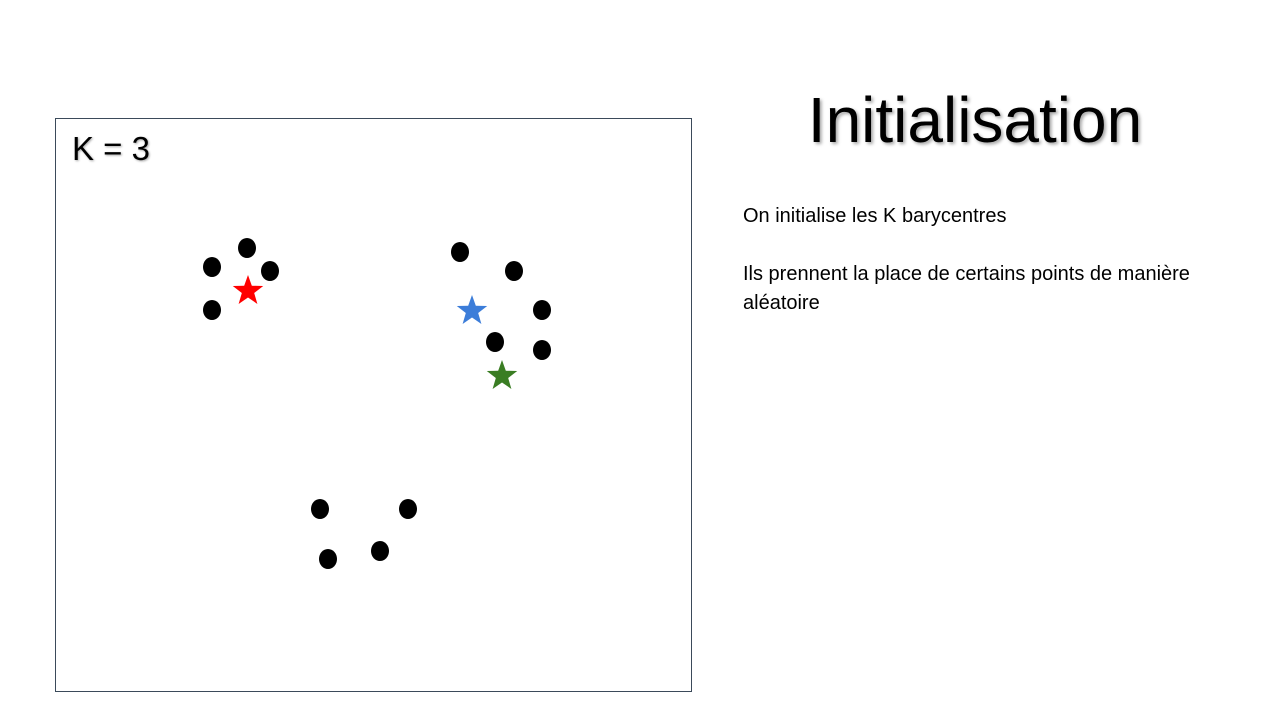 The image size is (1280, 720). What do you see at coordinates (472, 309) in the screenshot?
I see `centroid-blue-star-icon` at bounding box center [472, 309].